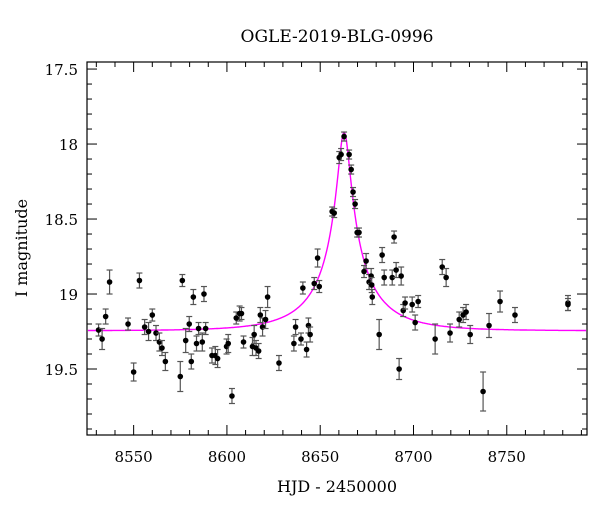  I want to click on x-tick-label: 8650, so click(320, 457).